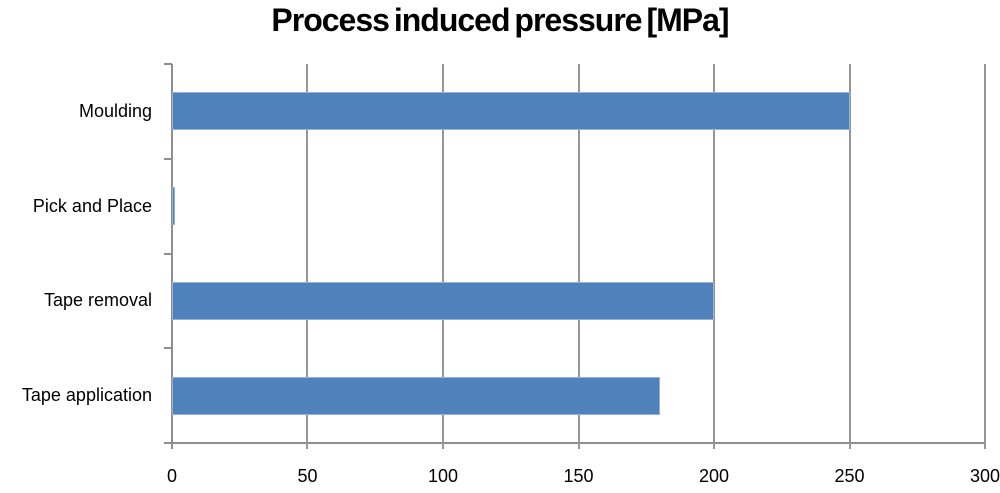 The image size is (1000, 493). What do you see at coordinates (500, 20) in the screenshot?
I see `chart-title: Process induced pressure [MPa]` at bounding box center [500, 20].